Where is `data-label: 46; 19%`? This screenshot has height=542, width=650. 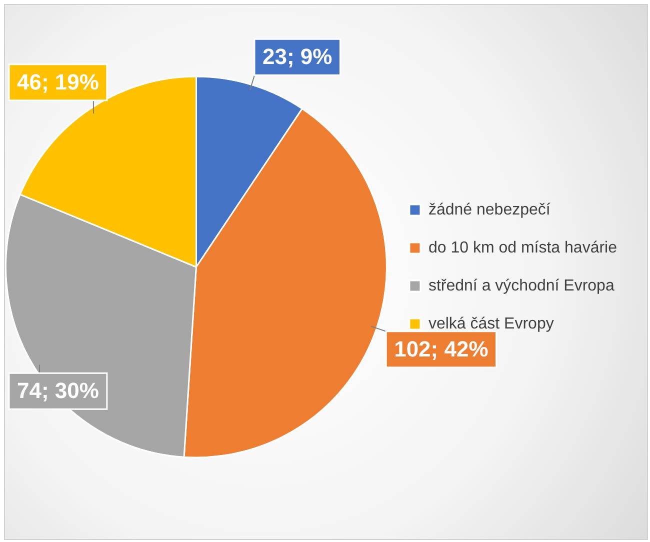
data-label: 46; 19% is located at coordinates (57, 81).